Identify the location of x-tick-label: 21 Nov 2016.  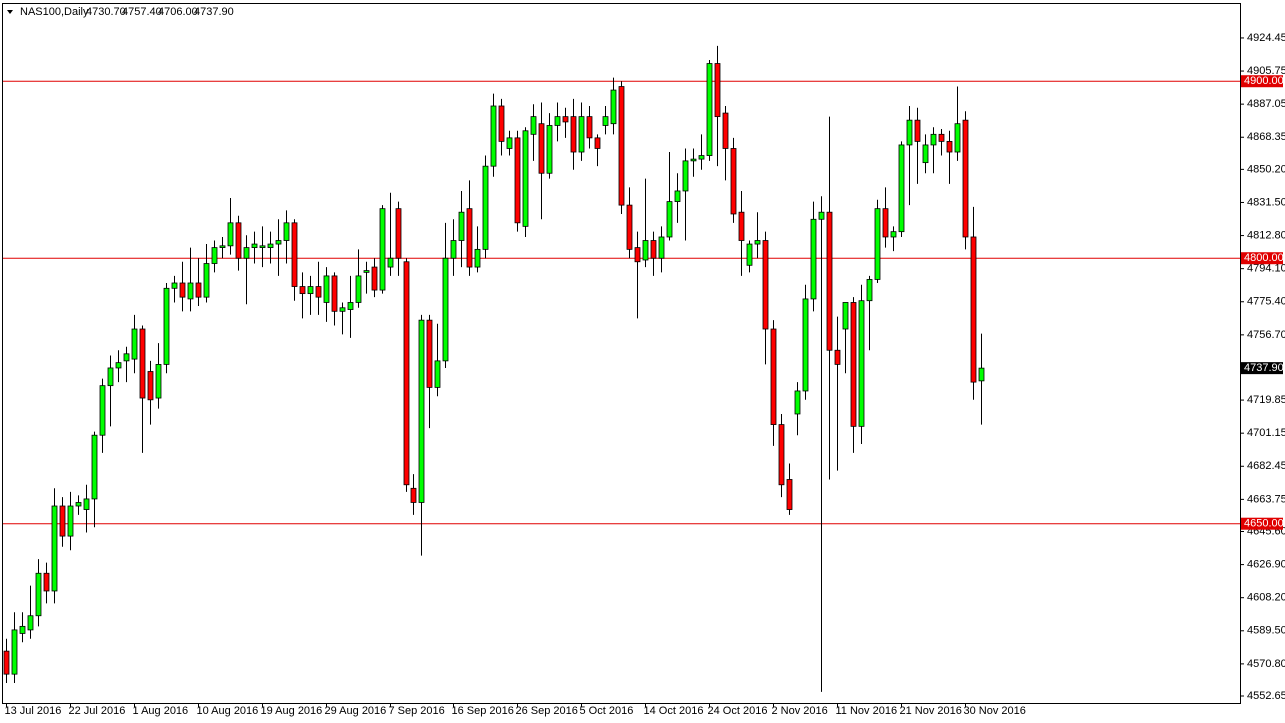
(931, 711).